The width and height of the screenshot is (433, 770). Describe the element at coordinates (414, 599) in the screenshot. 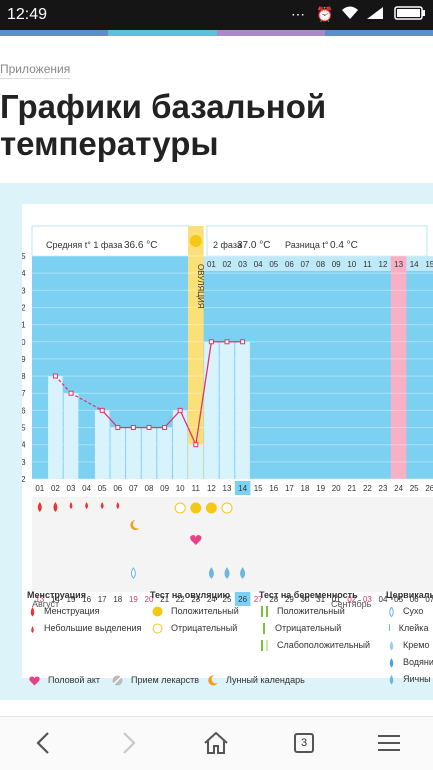

I see `date-label: 06` at that location.